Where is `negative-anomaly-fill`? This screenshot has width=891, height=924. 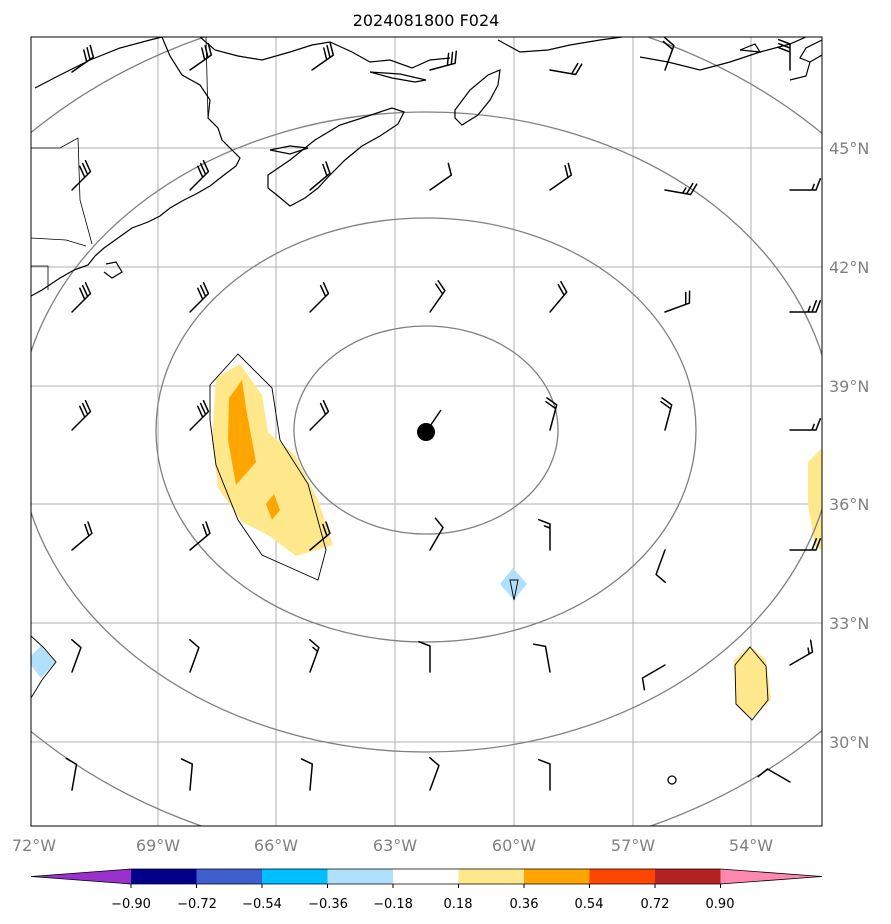 negative-anomaly-fill is located at coordinates (279, 623).